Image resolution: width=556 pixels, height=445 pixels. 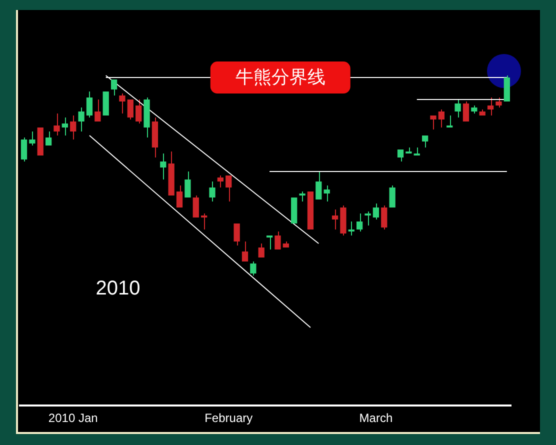 I want to click on x-tick-label: 2010 Jan, so click(x=73, y=418).